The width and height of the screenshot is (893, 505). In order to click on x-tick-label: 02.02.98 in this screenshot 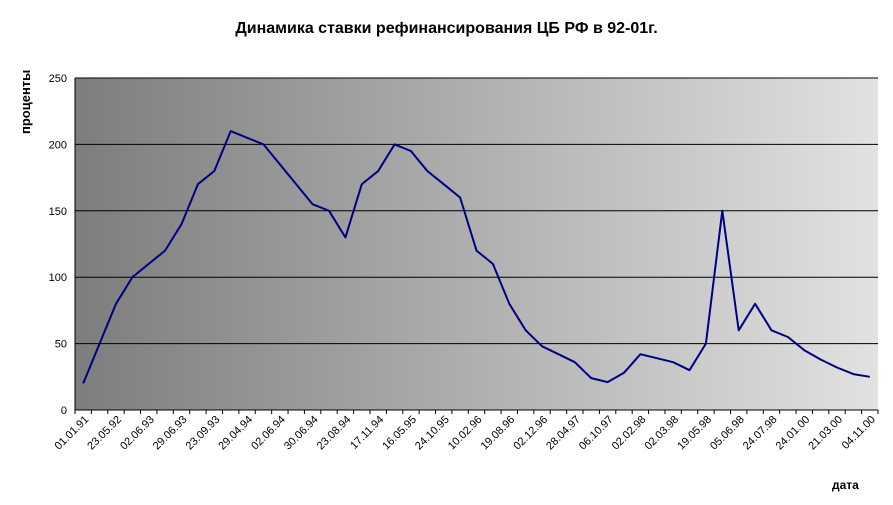, I will do `click(629, 433)`.